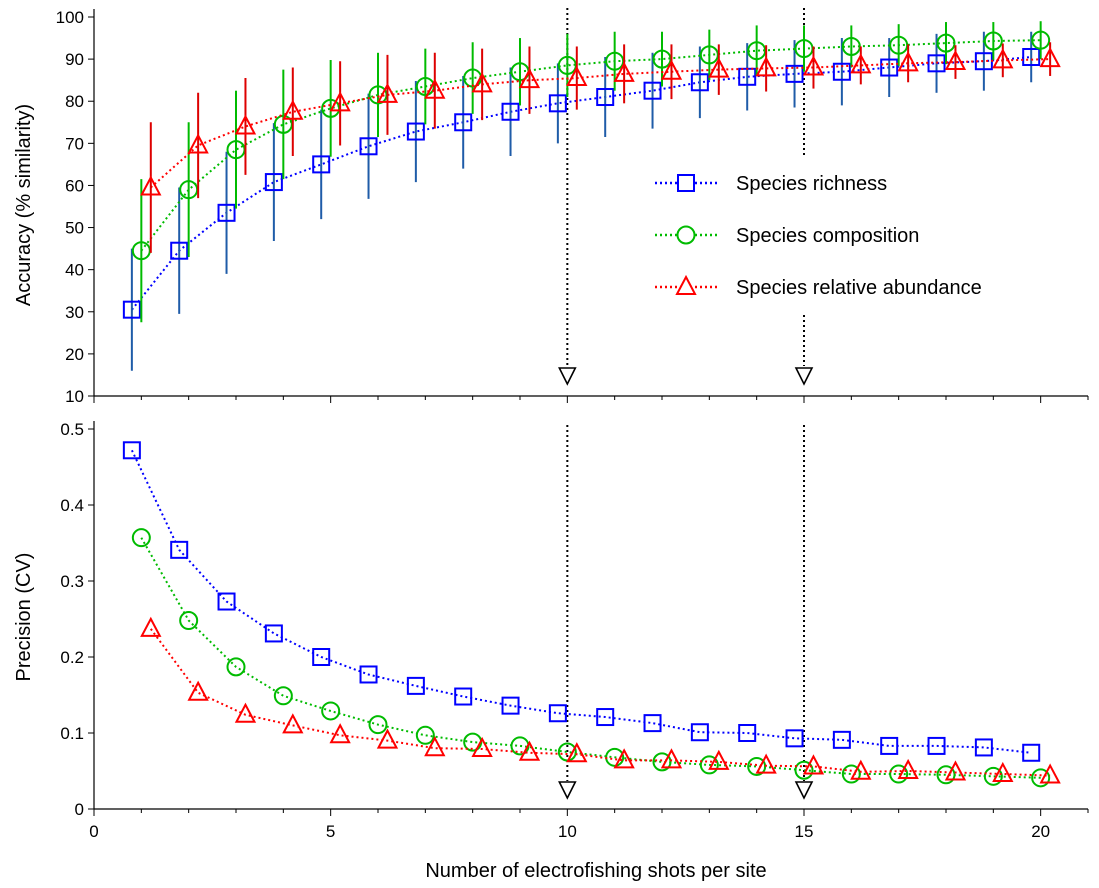 Image resolution: width=1099 pixels, height=888 pixels. I want to click on x-tick-label: 20, so click(1040, 831).